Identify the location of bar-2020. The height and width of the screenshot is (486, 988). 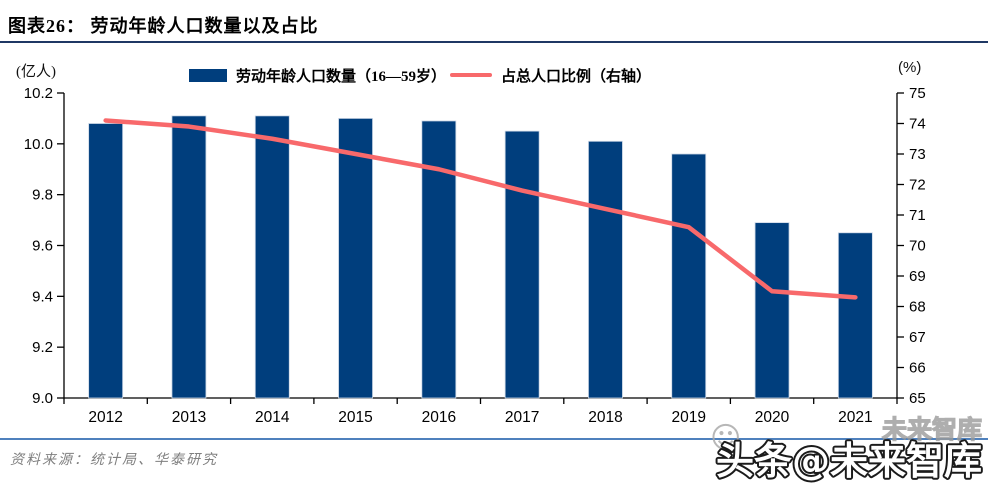
(772, 310).